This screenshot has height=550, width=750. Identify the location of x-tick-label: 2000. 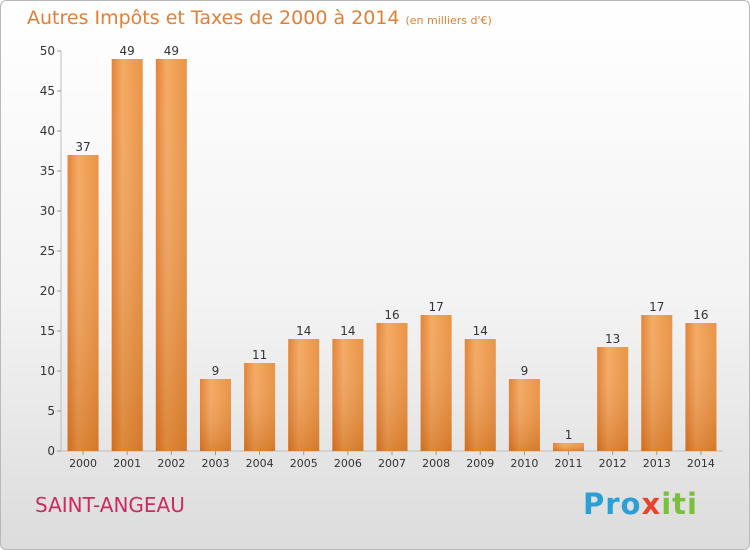
(83, 463).